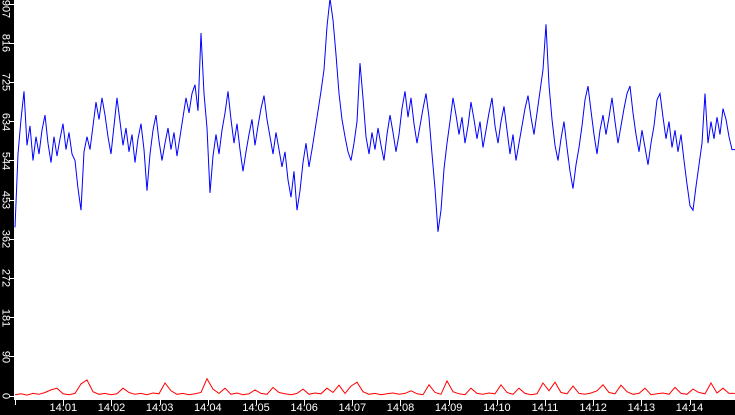 The height and width of the screenshot is (415, 735). Describe the element at coordinates (593, 408) in the screenshot. I see `x-tick-label: 14:12` at that location.